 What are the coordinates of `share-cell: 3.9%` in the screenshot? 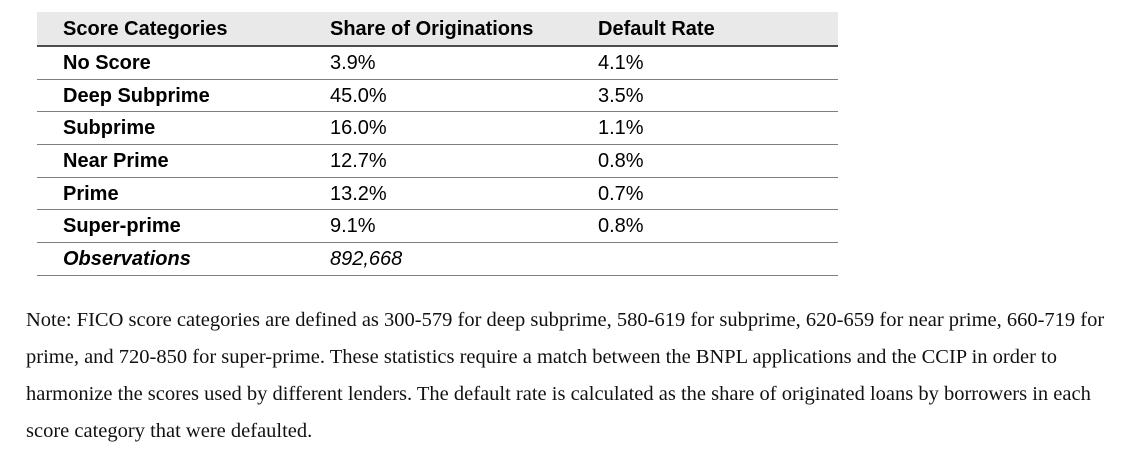 It's located at (353, 62).